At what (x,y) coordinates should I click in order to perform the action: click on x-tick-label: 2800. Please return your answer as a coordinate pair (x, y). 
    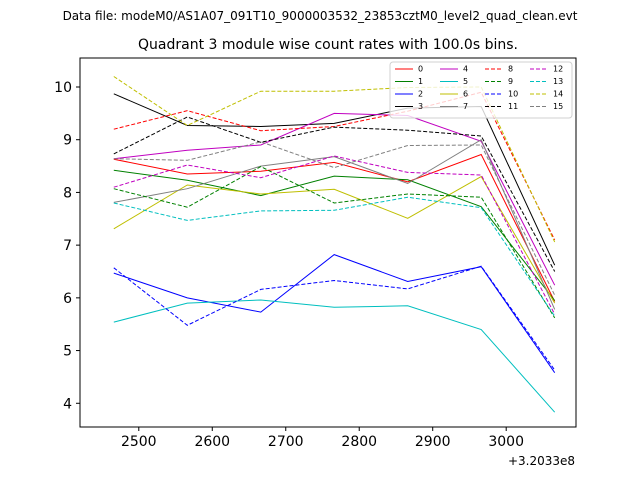
    Looking at the image, I should click on (359, 442).